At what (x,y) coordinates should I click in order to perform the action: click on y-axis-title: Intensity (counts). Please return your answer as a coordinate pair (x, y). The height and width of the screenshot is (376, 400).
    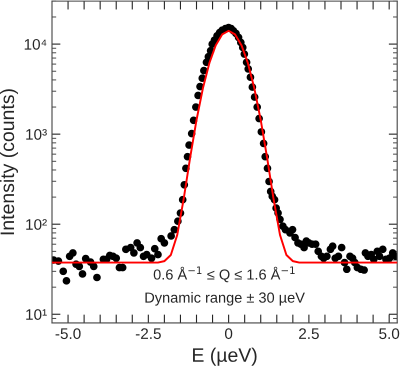
    Looking at the image, I should click on (9, 161).